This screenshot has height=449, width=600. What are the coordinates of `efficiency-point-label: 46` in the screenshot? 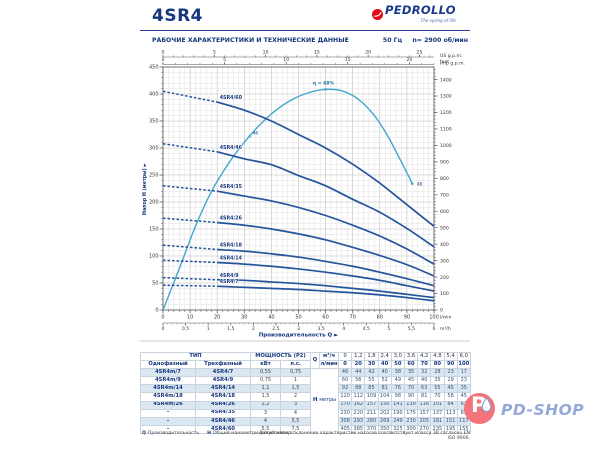 It's located at (256, 132).